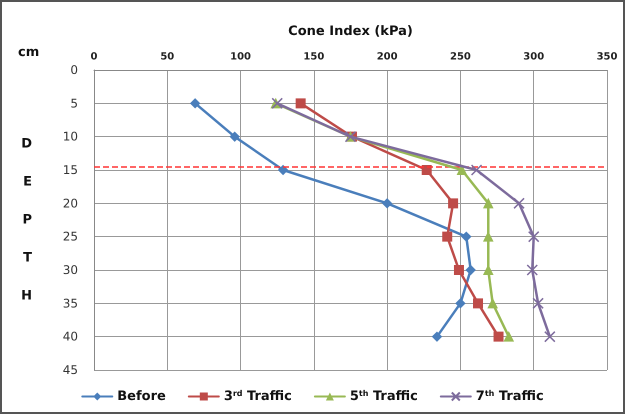  Describe the element at coordinates (313, 57) in the screenshot. I see `x-tick-label: 150` at that location.